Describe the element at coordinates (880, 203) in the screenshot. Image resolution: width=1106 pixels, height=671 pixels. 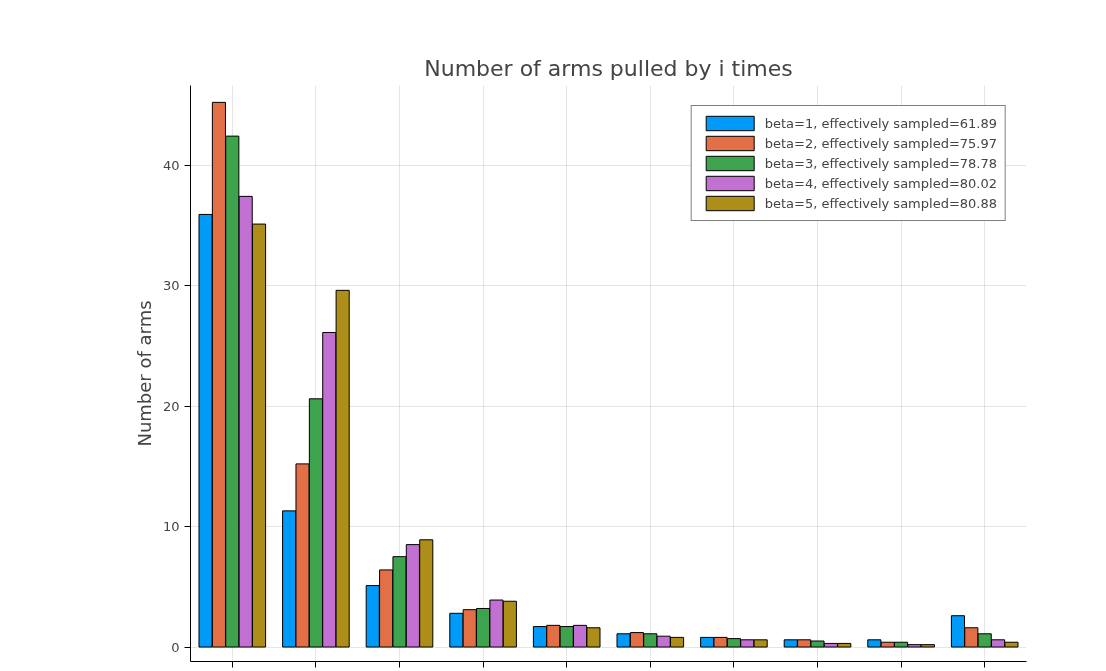
I see `legend-label: beta=5, effectively sampled=80.88` at that location.